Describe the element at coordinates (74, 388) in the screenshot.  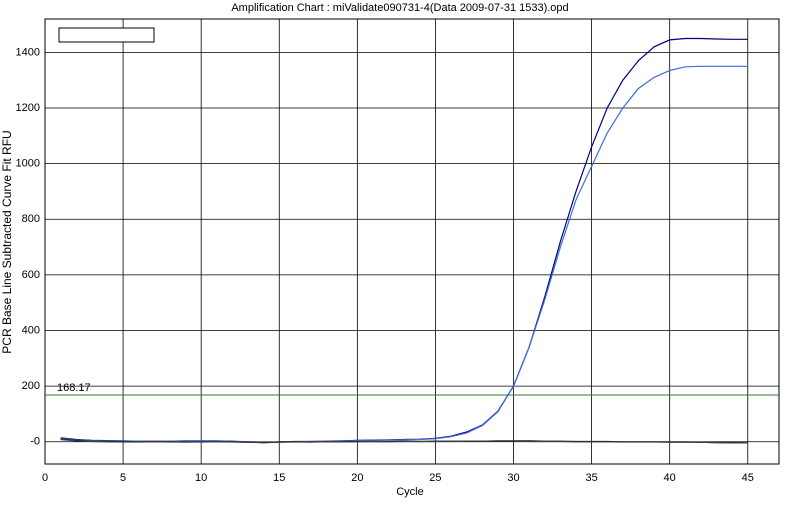
I see `threshold-label: 168.17` at that location.